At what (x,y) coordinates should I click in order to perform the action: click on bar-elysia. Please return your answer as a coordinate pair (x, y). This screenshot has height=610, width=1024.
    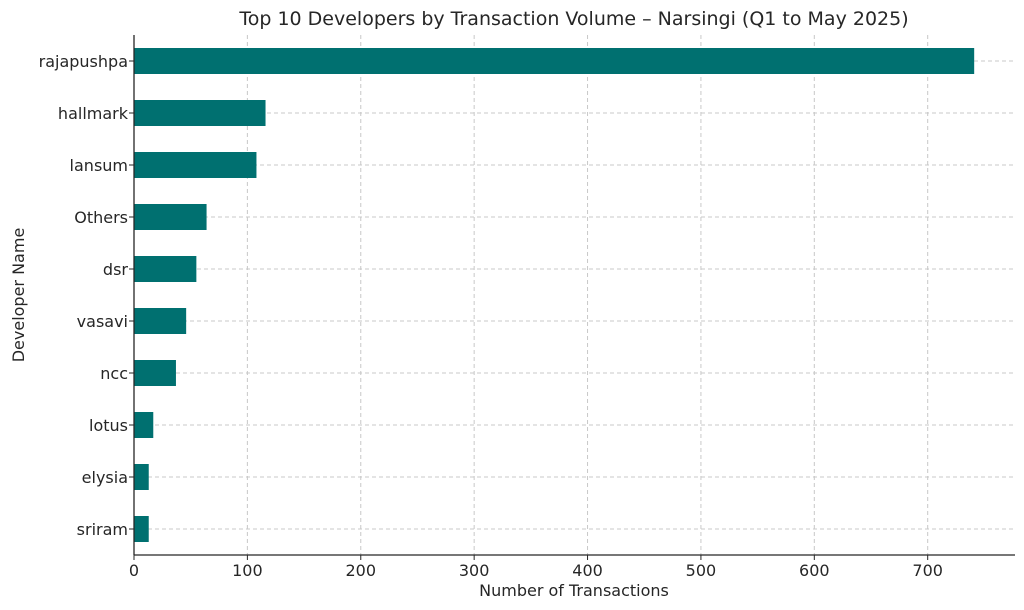
    Looking at the image, I should click on (141, 477).